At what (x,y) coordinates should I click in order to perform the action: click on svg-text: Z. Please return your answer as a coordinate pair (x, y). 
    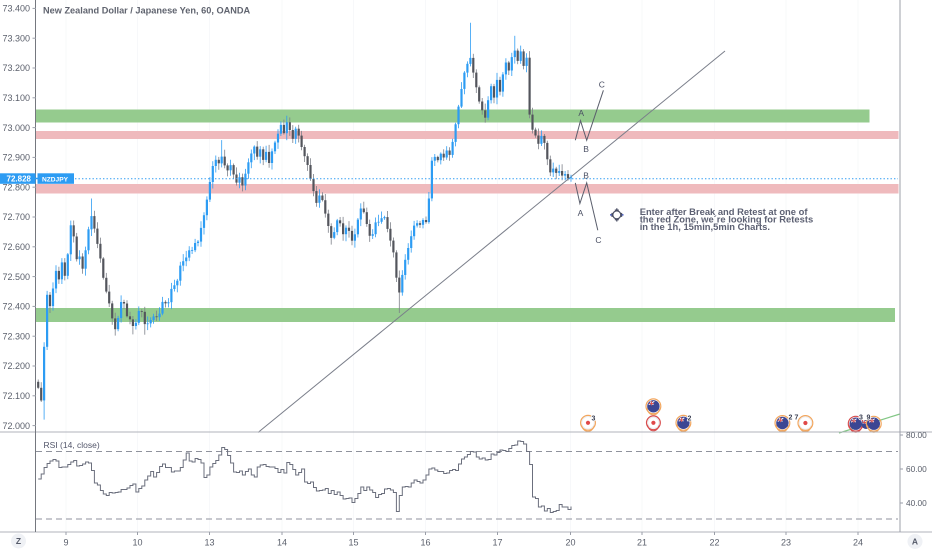
    Looking at the image, I should click on (18, 541).